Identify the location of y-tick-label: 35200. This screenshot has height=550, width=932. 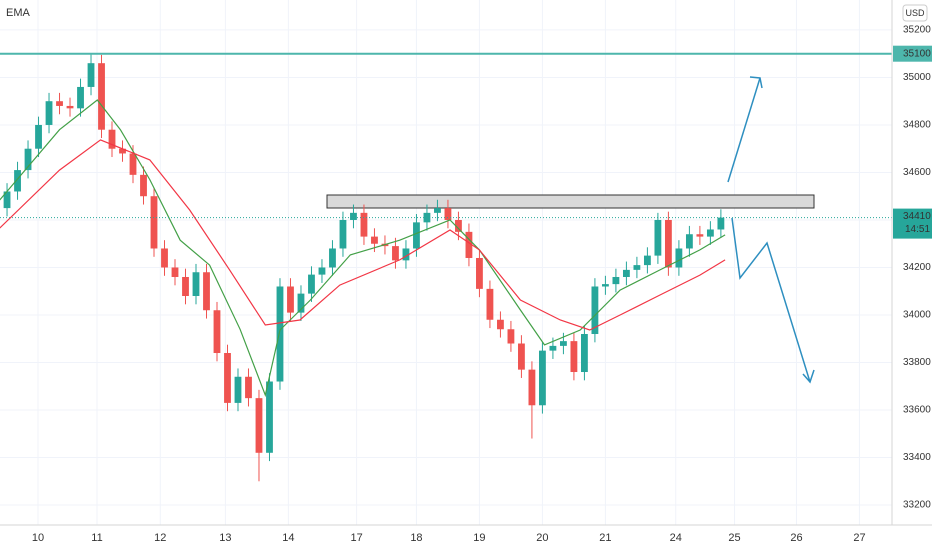
(917, 30).